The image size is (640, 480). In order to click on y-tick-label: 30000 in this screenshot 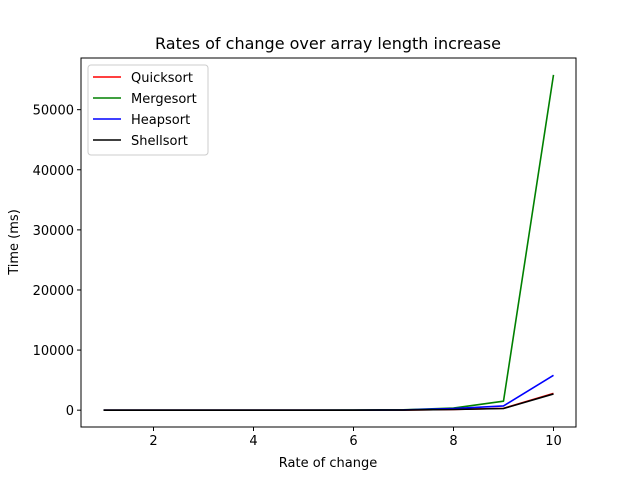, I will do `click(53, 231)`.